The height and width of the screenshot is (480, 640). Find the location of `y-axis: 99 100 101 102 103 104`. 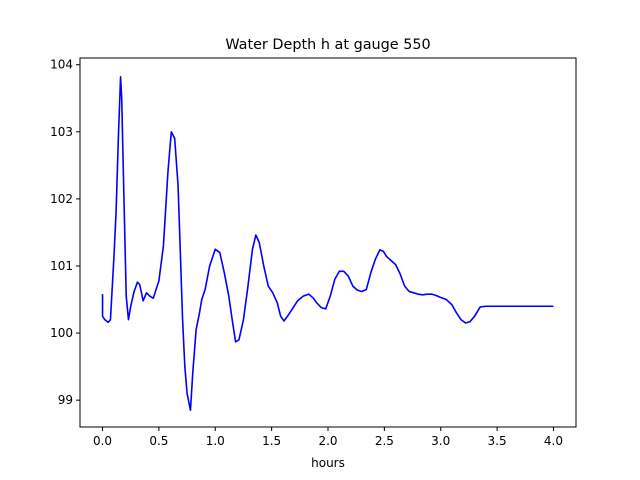

y-axis: 99 100 101 102 103 104 is located at coordinates (65, 232).